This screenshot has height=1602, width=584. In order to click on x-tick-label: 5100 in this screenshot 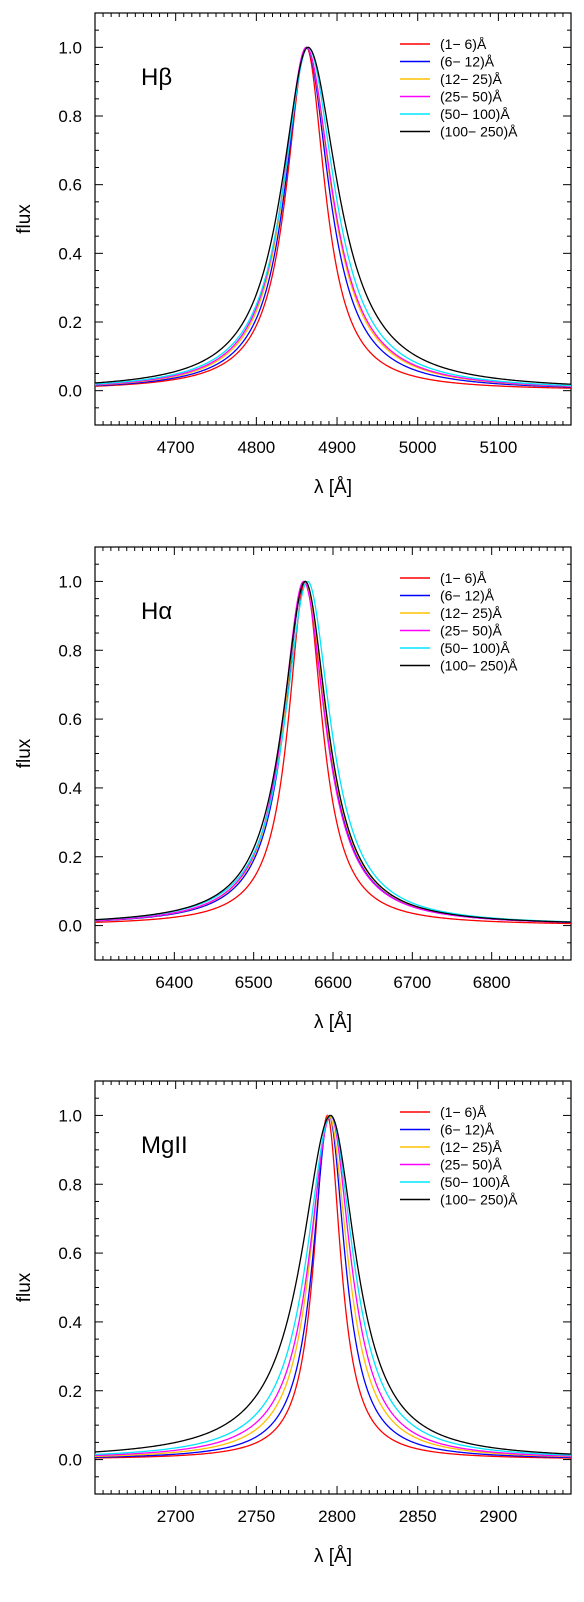, I will do `click(498, 447)`.